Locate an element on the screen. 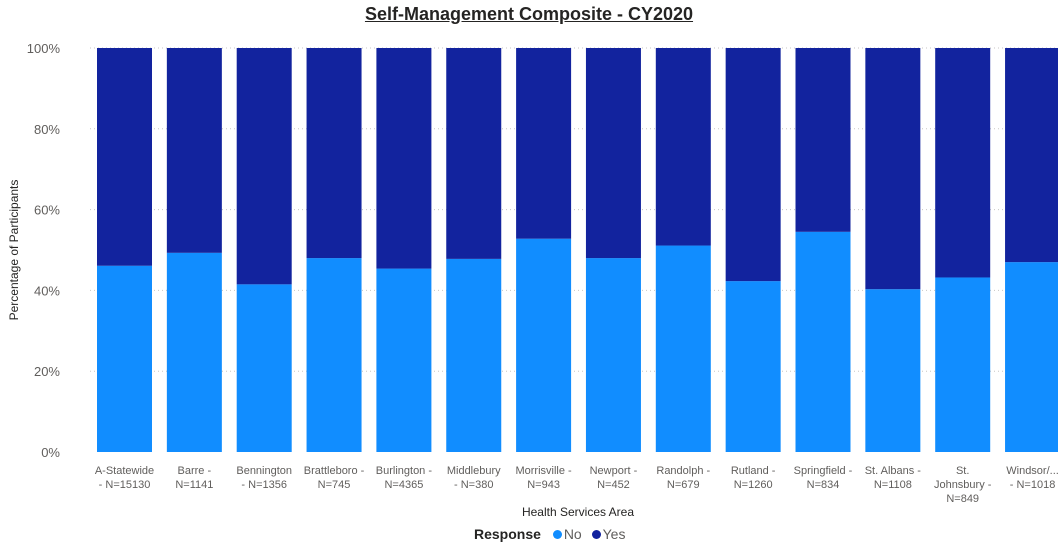 The height and width of the screenshot is (547, 1058). x-tick-label-line: - N=380 is located at coordinates (473, 485).